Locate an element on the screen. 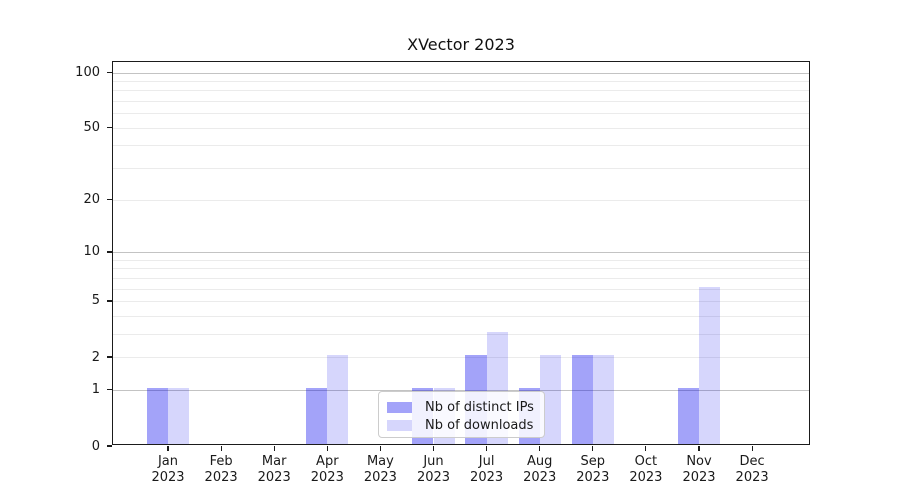  x-tick-label-jan: Jan 2023 is located at coordinates (168, 470).